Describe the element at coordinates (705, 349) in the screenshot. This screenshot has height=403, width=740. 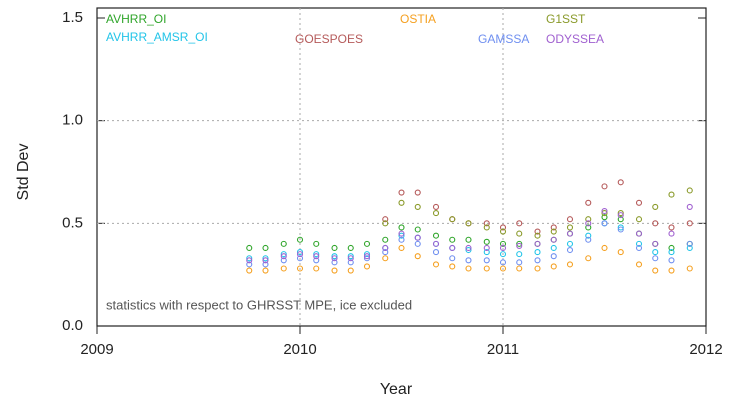
I see `x-tick-label: 2012` at that location.